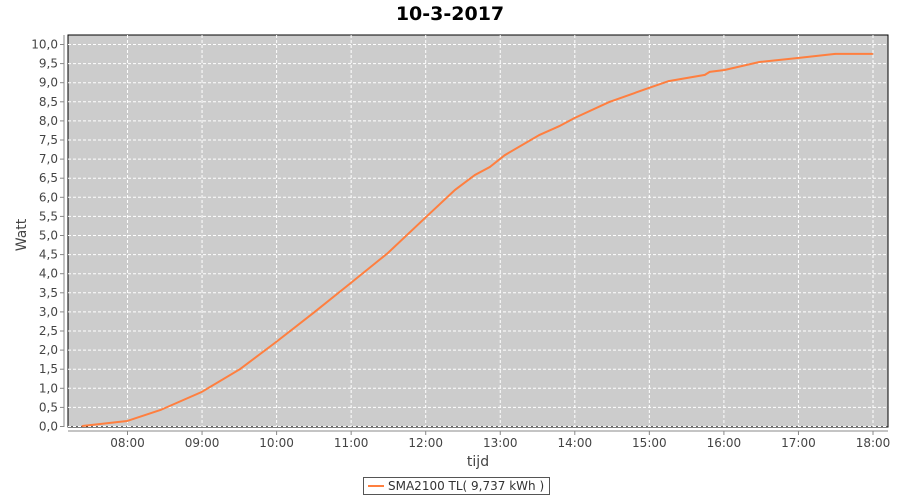 This screenshot has width=900, height=500. Describe the element at coordinates (22, 234) in the screenshot. I see `y-axis-label: Watt` at that location.